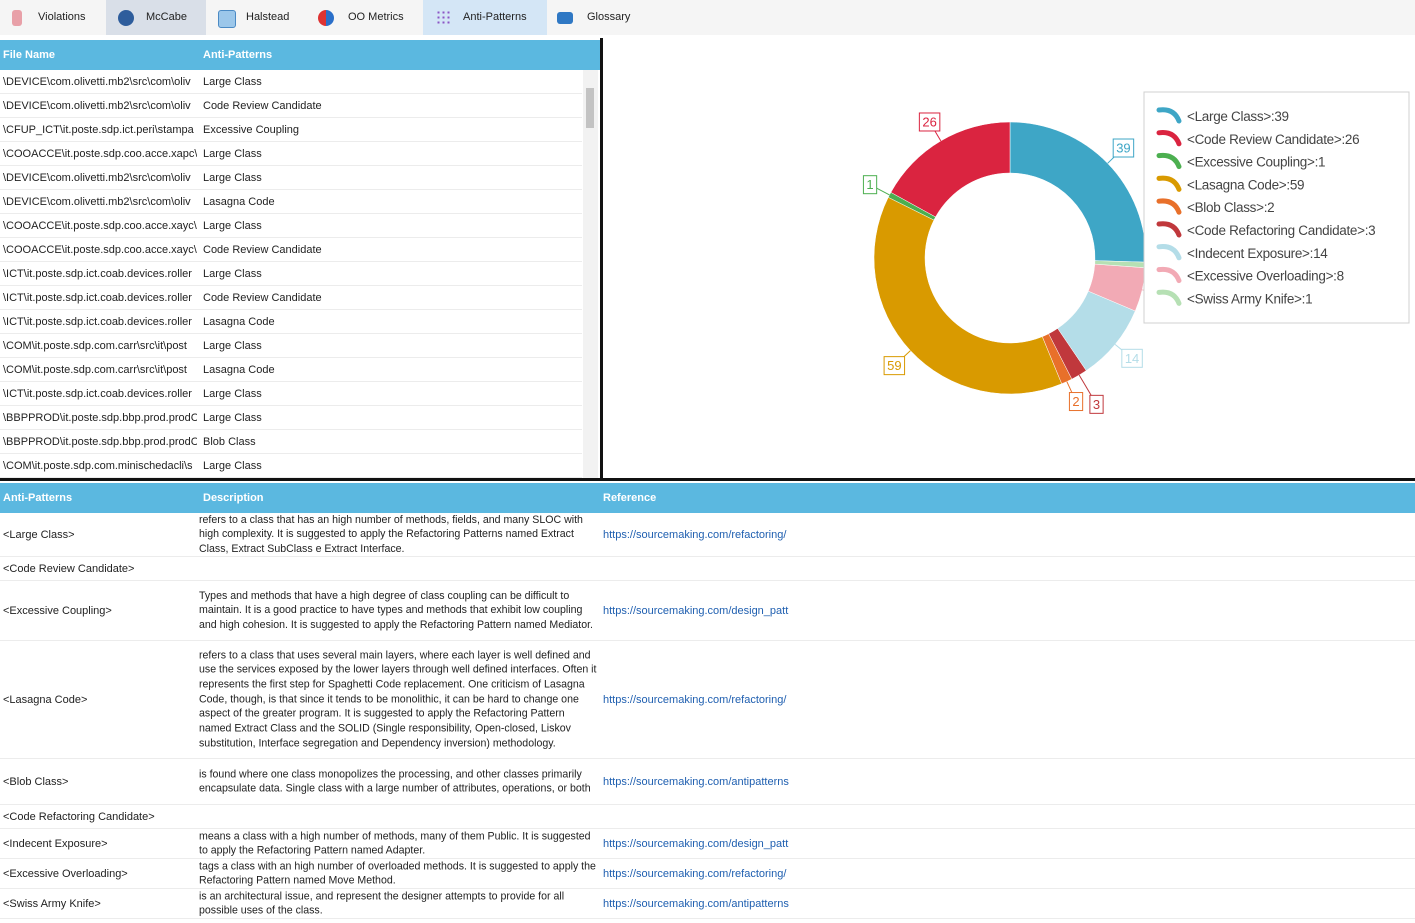 Image resolution: width=1415 pixels, height=923 pixels. Describe the element at coordinates (100, 154) in the screenshot. I see `file-name: \COOACCE\it.poste.sdp.coo.acce.xapc\s` at that location.